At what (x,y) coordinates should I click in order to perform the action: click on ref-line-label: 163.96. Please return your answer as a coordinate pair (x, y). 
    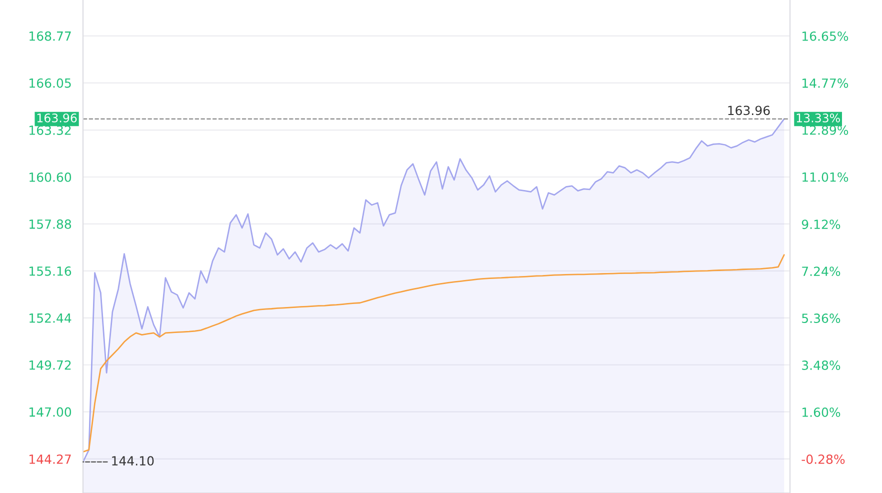
    Looking at the image, I should click on (749, 111).